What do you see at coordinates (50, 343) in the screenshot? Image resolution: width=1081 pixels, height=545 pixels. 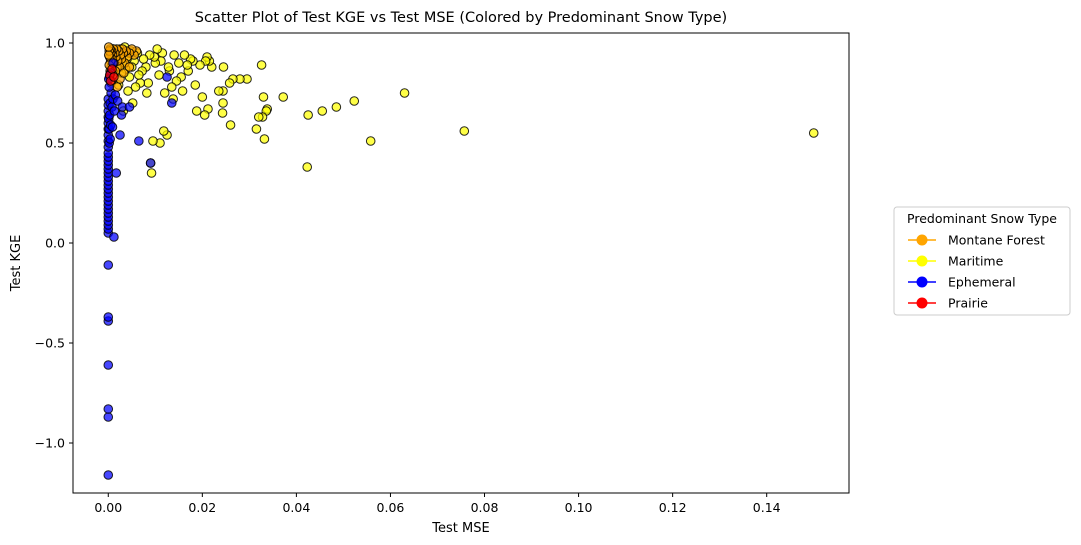 I see `y-tick-label: −0.5` at bounding box center [50, 343].